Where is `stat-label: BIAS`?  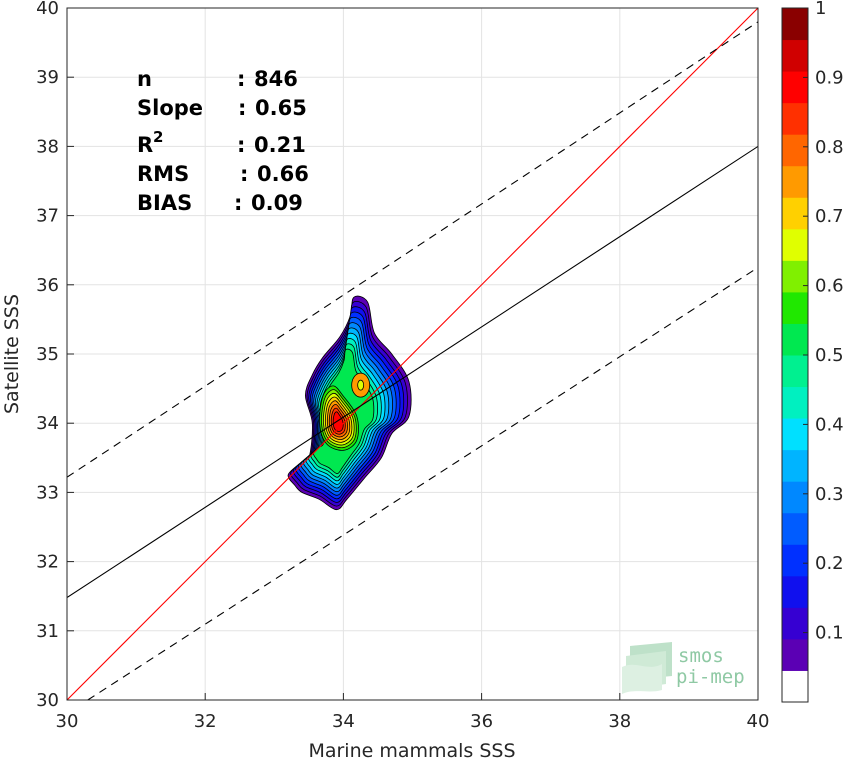
stat-label: BIAS is located at coordinates (164, 203).